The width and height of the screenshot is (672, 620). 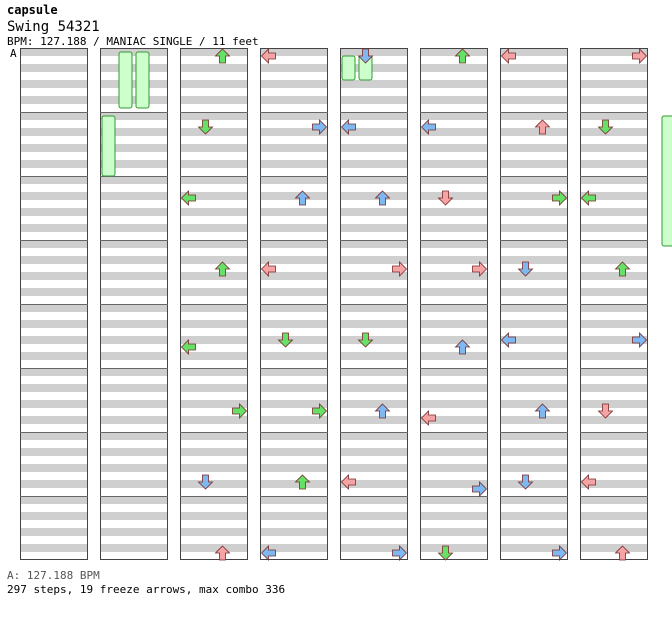 What do you see at coordinates (400, 269) in the screenshot?
I see `right-arrow-icon` at bounding box center [400, 269].